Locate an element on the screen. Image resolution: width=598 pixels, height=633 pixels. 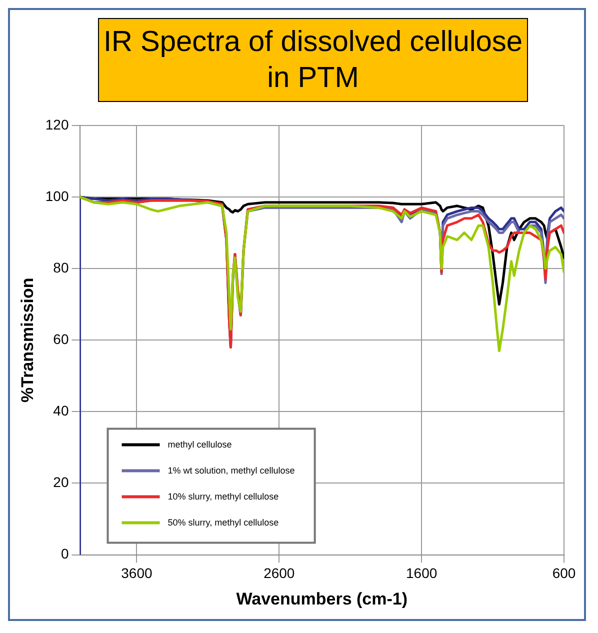
x-tick-label: 3600 is located at coordinates (137, 573).